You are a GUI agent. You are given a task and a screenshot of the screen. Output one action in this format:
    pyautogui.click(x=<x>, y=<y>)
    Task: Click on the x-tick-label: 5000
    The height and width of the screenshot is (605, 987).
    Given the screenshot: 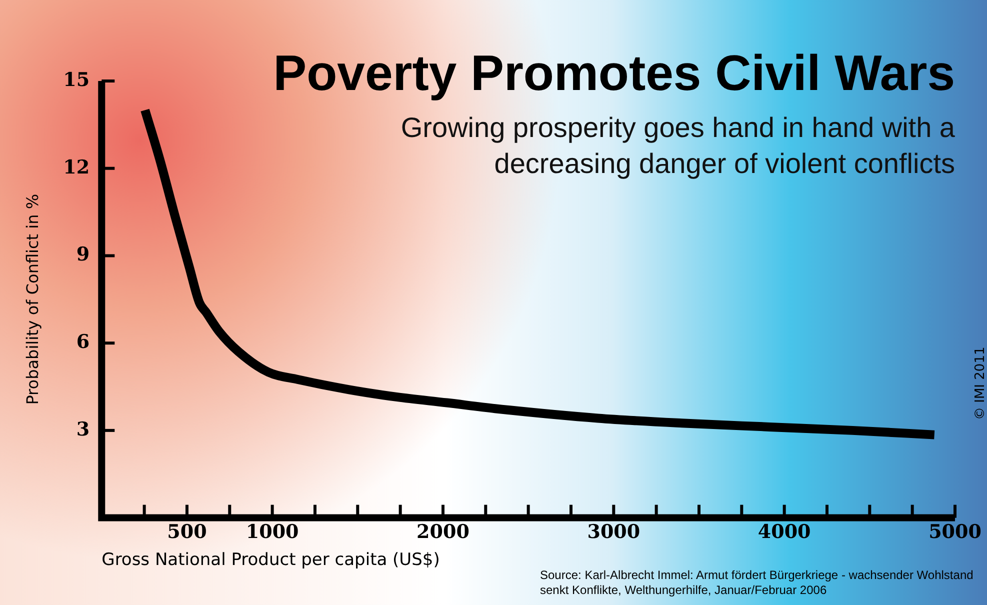 What is the action you would take?
    pyautogui.click(x=955, y=532)
    